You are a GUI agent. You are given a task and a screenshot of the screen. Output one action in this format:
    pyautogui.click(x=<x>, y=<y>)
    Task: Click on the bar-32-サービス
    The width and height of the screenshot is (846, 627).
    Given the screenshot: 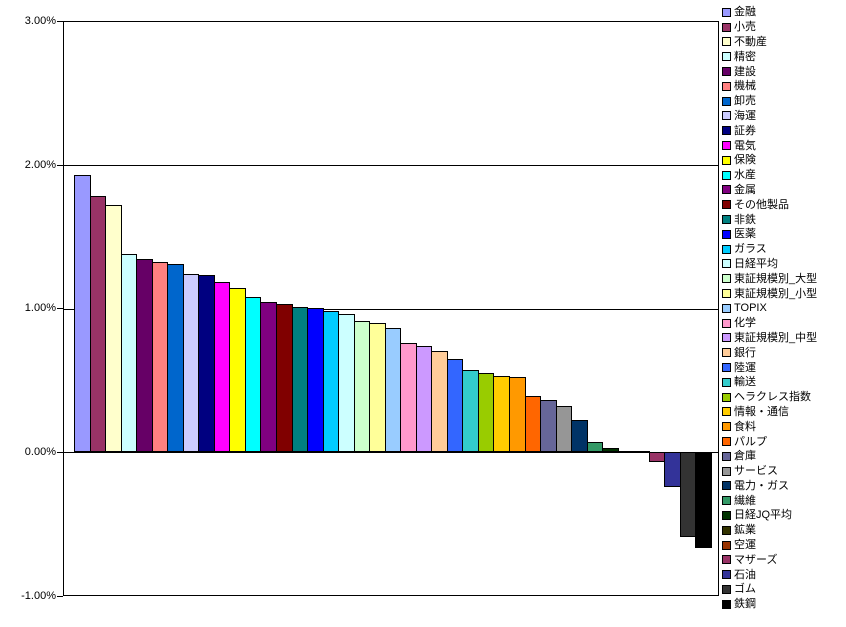 What is the action you would take?
    pyautogui.click(x=564, y=429)
    